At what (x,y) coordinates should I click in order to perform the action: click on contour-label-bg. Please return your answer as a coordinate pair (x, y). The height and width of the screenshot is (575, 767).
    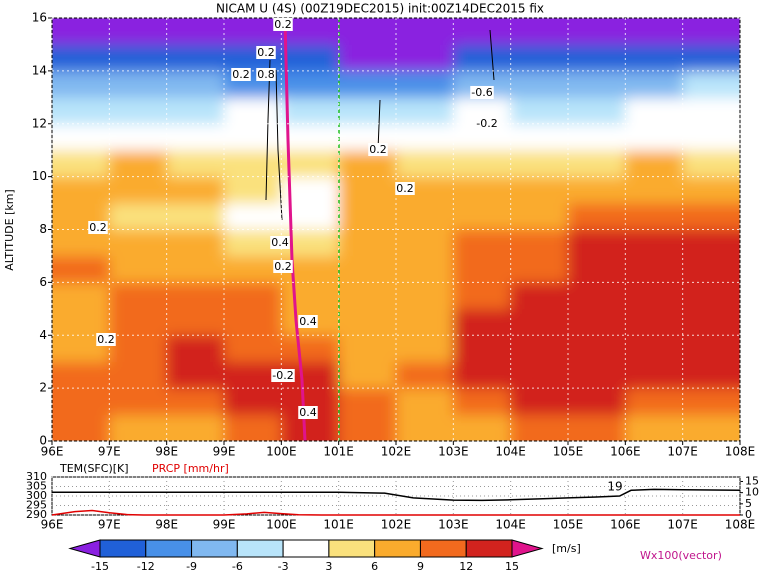
    Looking at the image, I should click on (308, 412).